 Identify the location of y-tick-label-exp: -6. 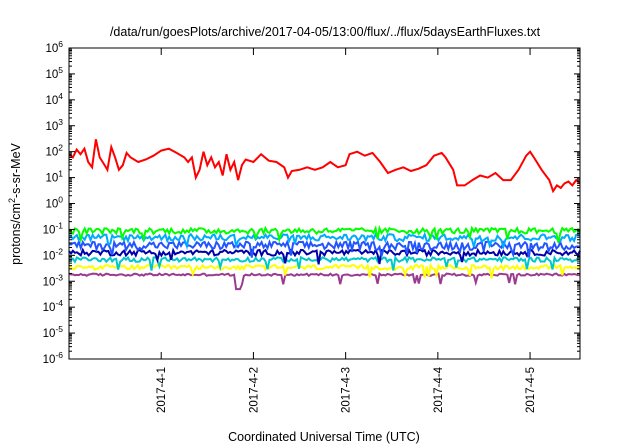
(59, 355).